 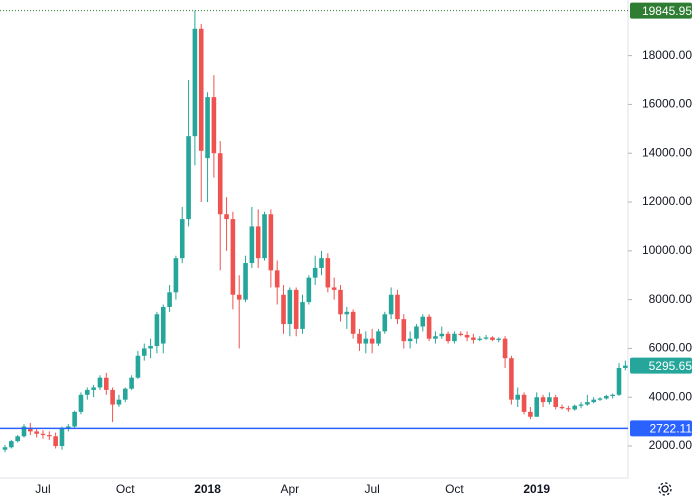 What do you see at coordinates (671, 396) in the screenshot?
I see `y-tick-label: 4000.00` at bounding box center [671, 396].